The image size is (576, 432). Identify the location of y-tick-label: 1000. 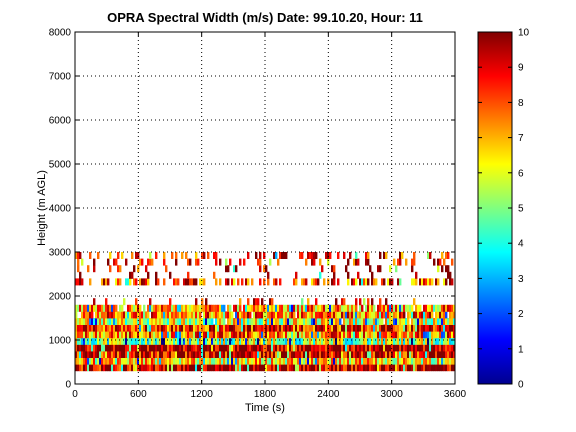
(60, 341).